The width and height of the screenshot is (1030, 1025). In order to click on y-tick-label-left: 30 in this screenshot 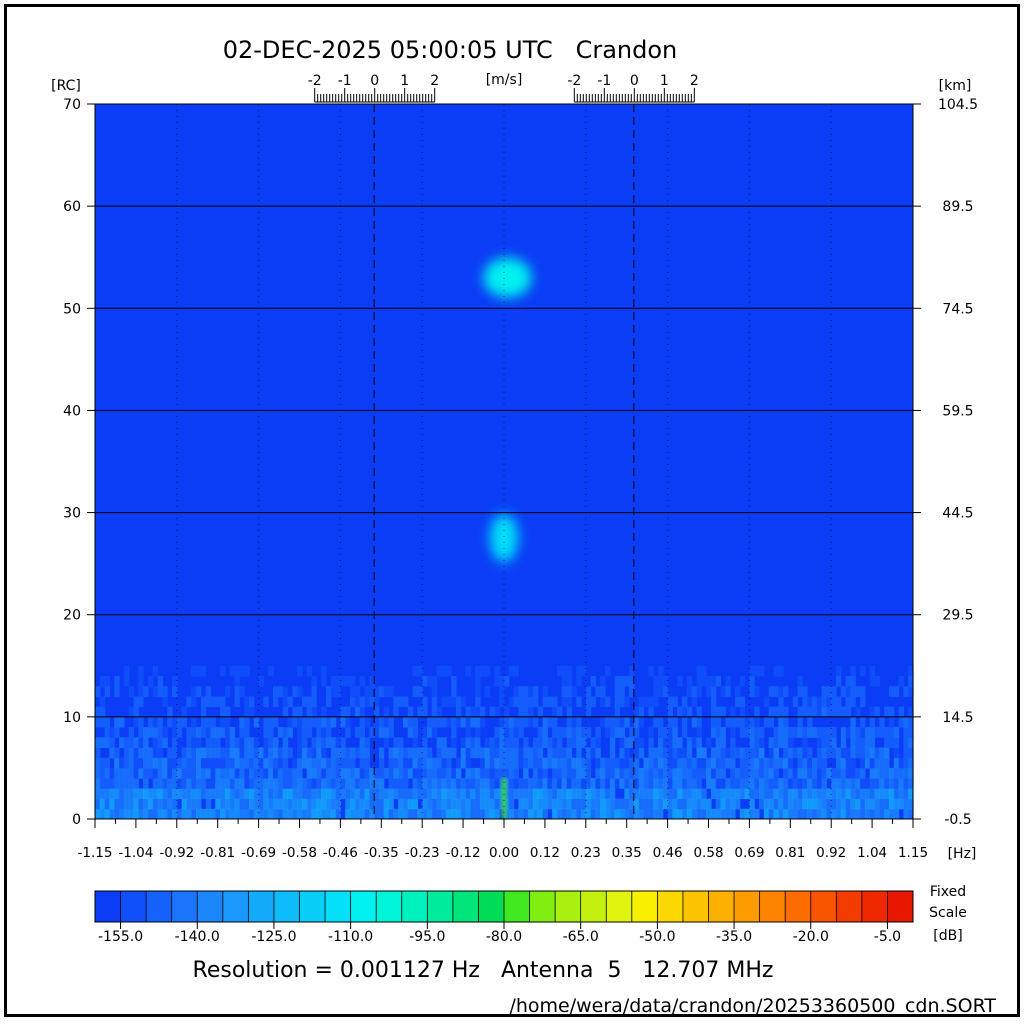, I will do `click(72, 514)`.